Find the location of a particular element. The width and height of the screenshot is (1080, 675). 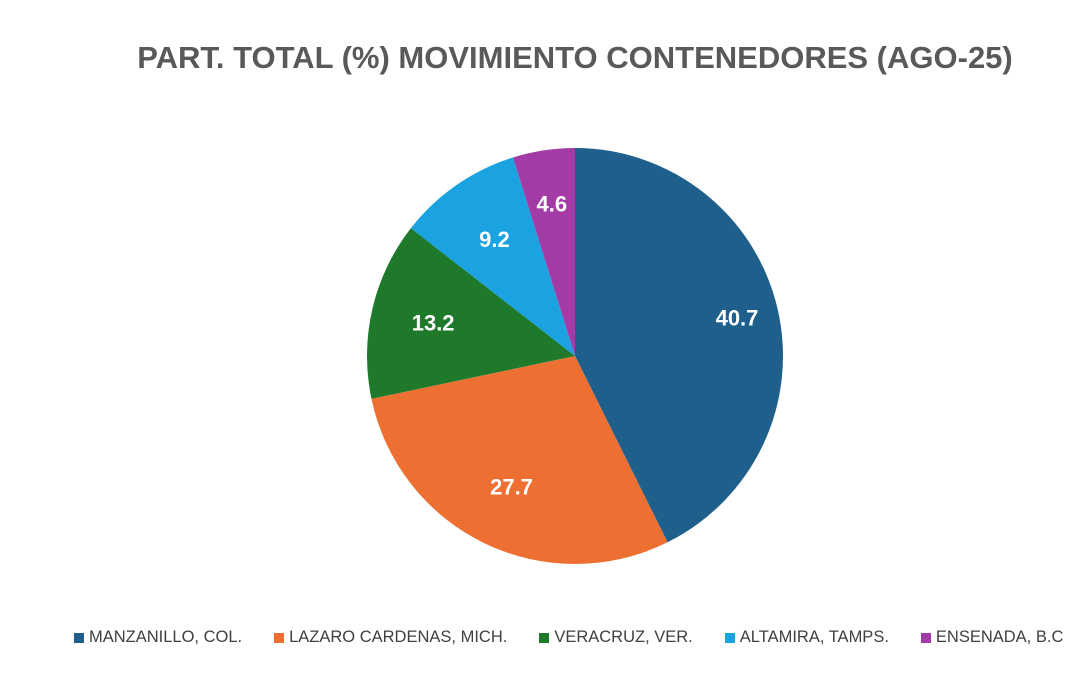

pie-data-labels: 40.7 27.7 13.2 9.2 4.6 is located at coordinates (585, 345).